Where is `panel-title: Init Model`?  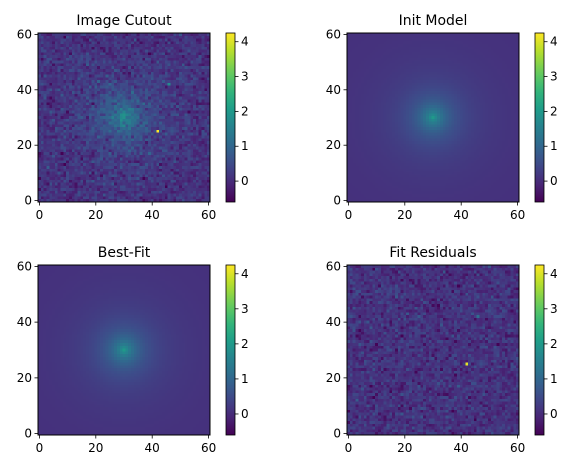 panel-title: Init Model is located at coordinates (433, 21).